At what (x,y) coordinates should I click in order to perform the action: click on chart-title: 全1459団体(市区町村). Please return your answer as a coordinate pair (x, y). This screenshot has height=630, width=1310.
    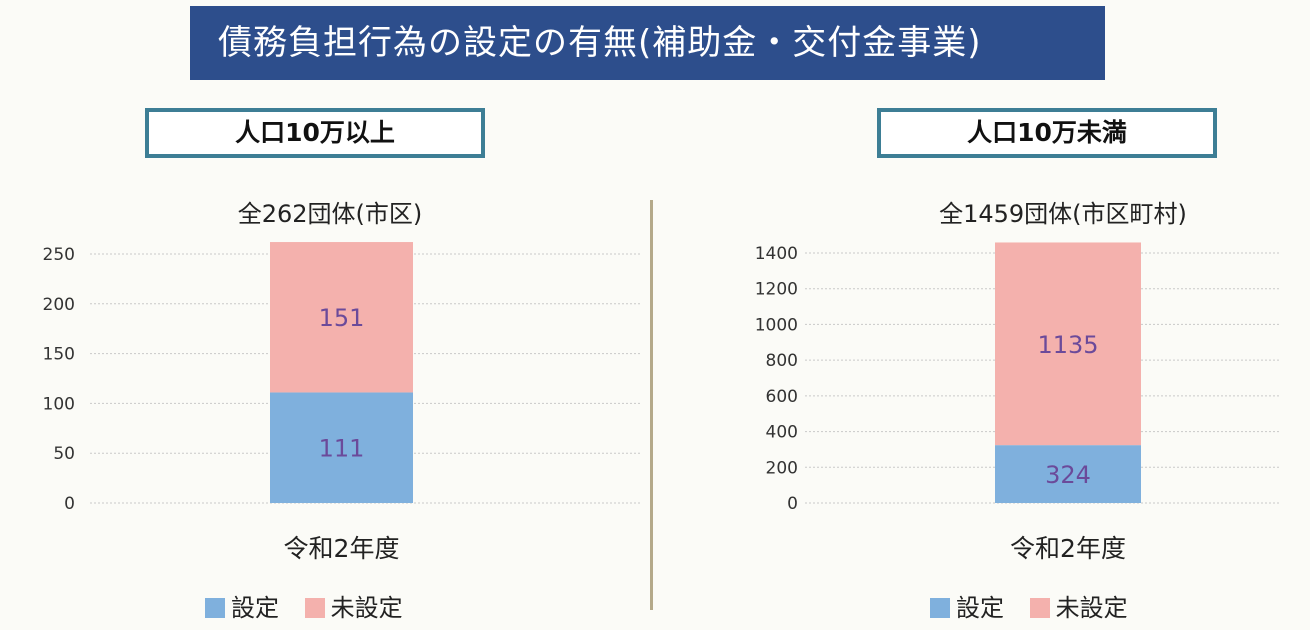
    Looking at the image, I should click on (1063, 214).